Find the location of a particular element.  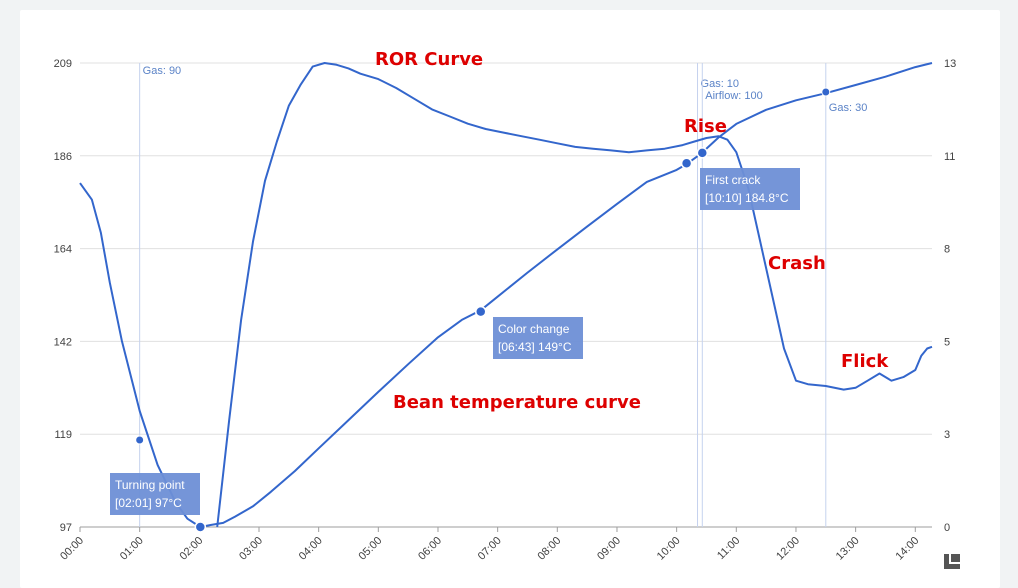

callout-title: Color change is located at coordinates (534, 329).